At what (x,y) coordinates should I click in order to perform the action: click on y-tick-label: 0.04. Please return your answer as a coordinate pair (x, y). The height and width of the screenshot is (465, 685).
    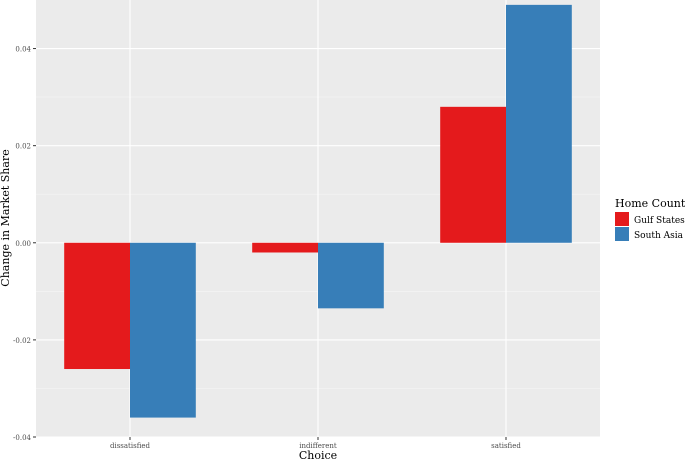
    Looking at the image, I should click on (23, 50).